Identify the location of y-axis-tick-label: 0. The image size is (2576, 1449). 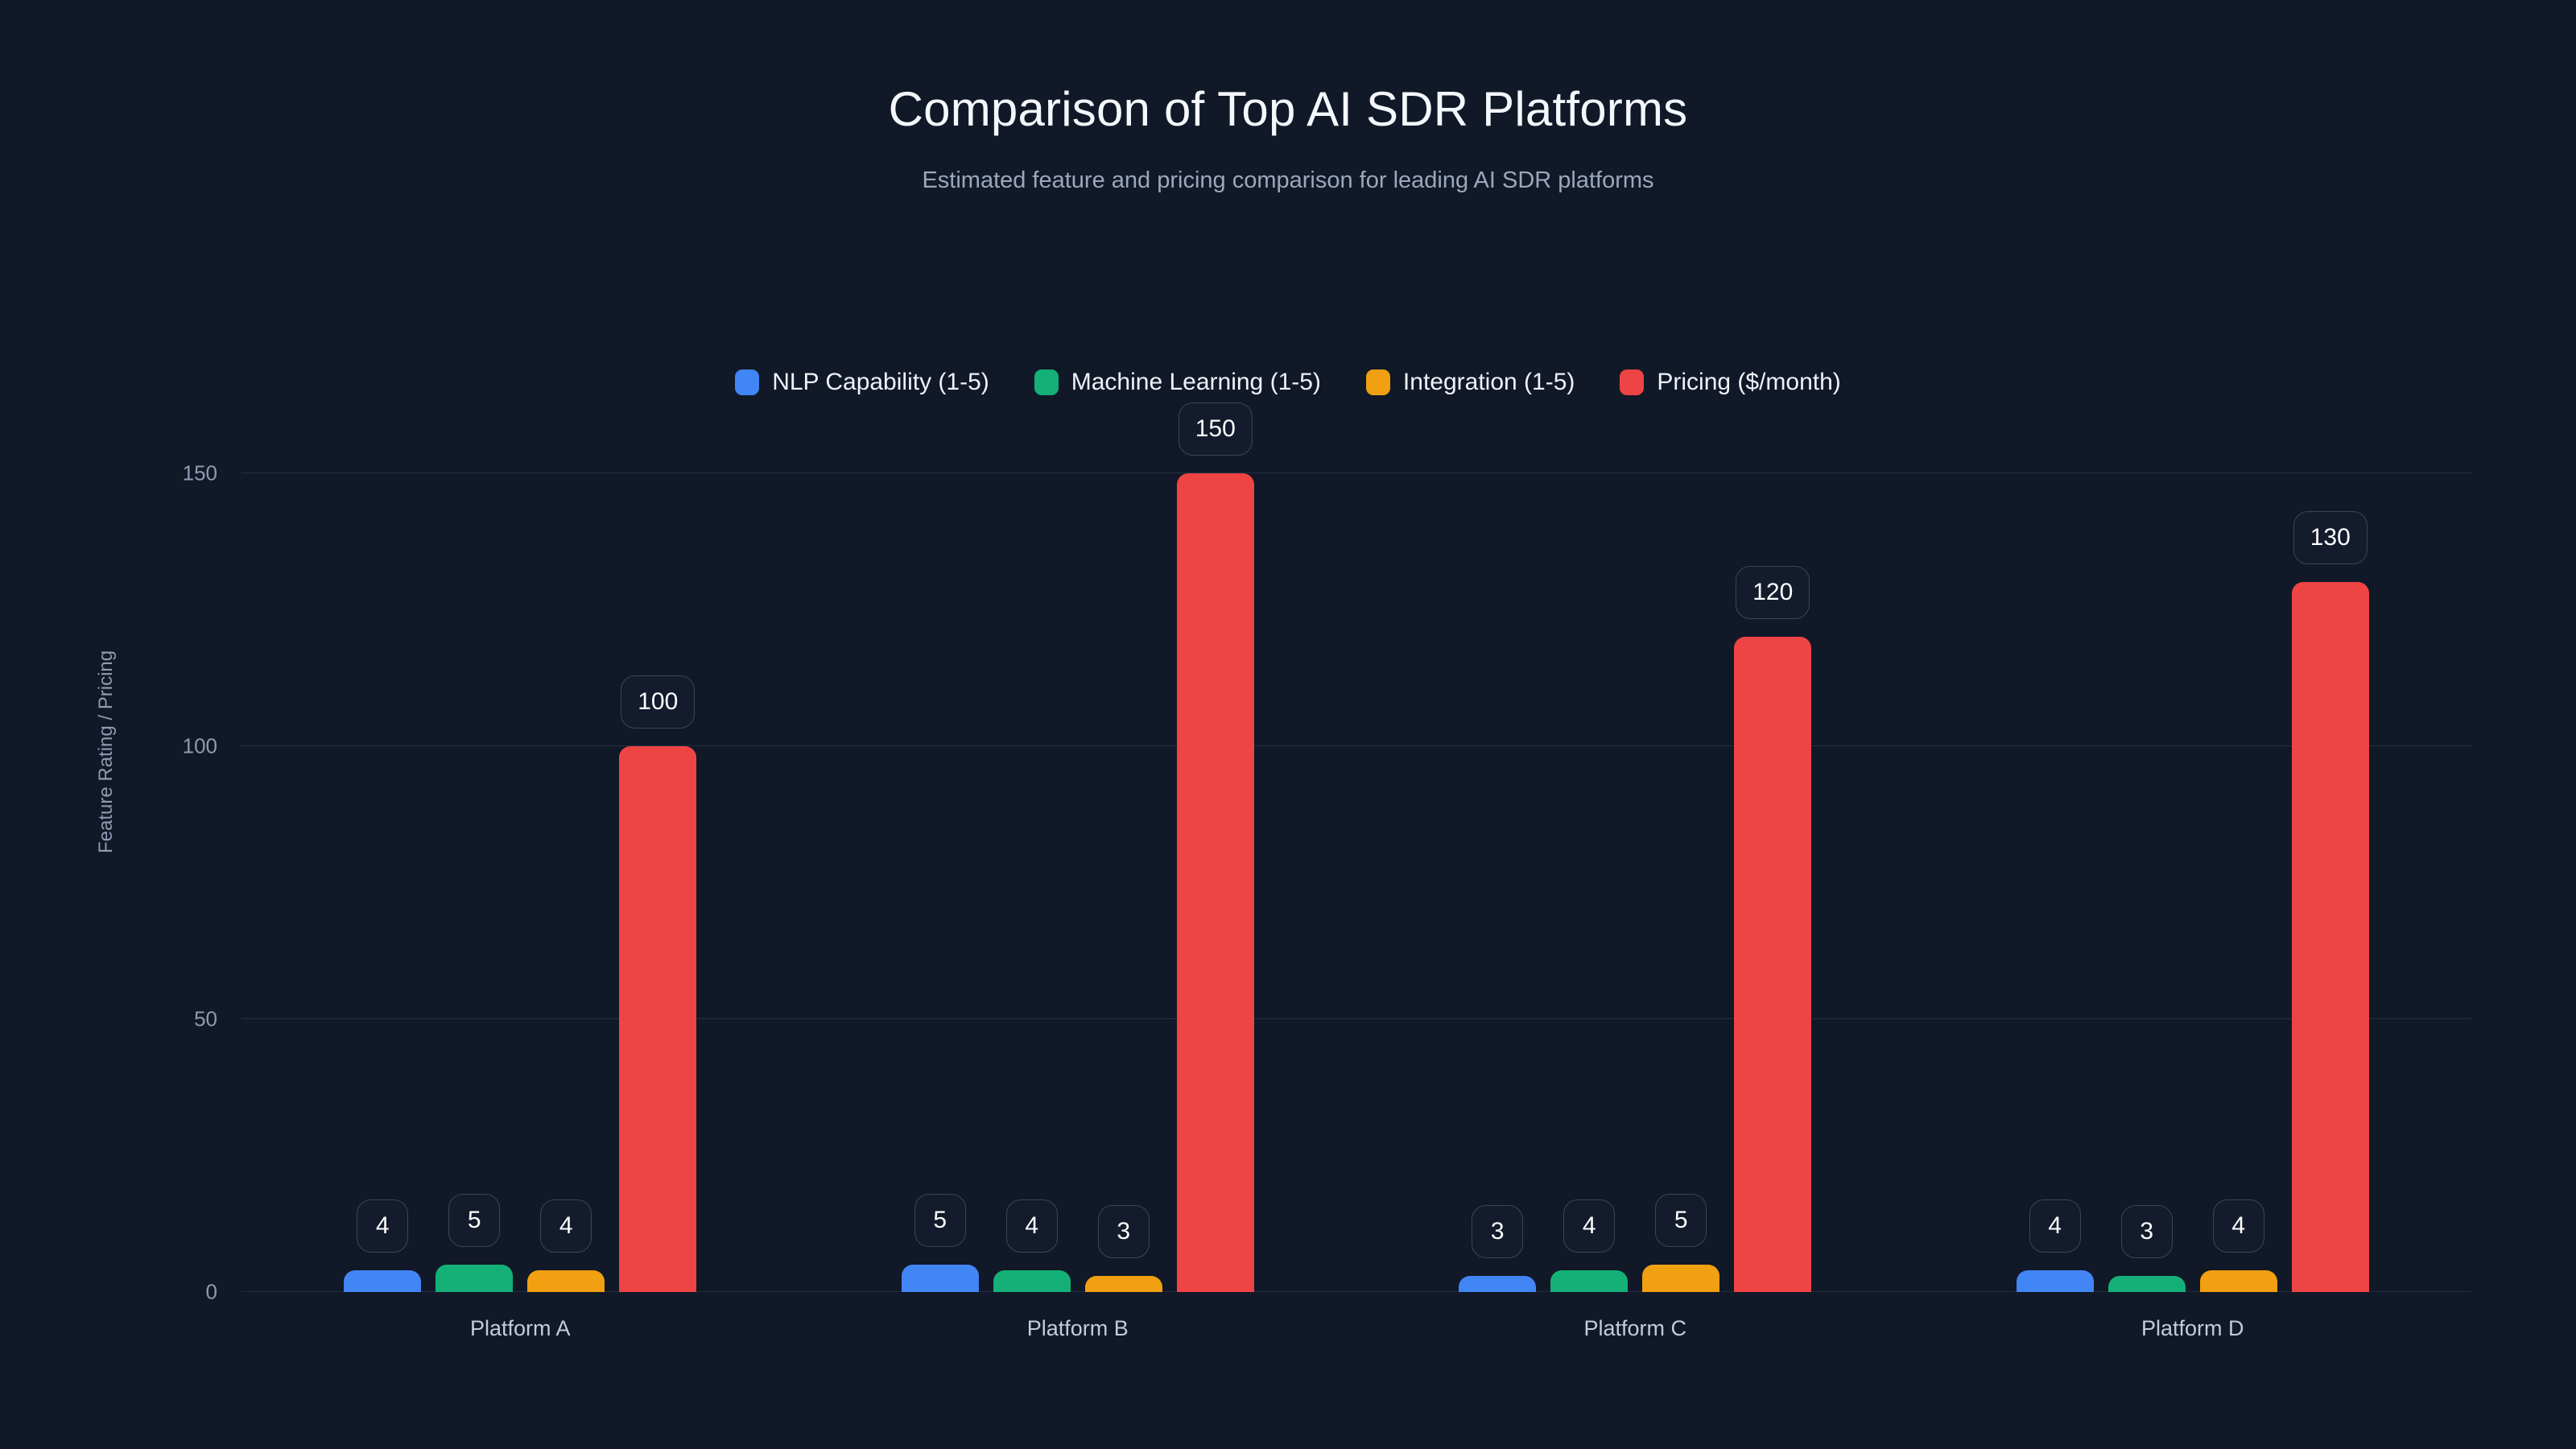
(211, 1291).